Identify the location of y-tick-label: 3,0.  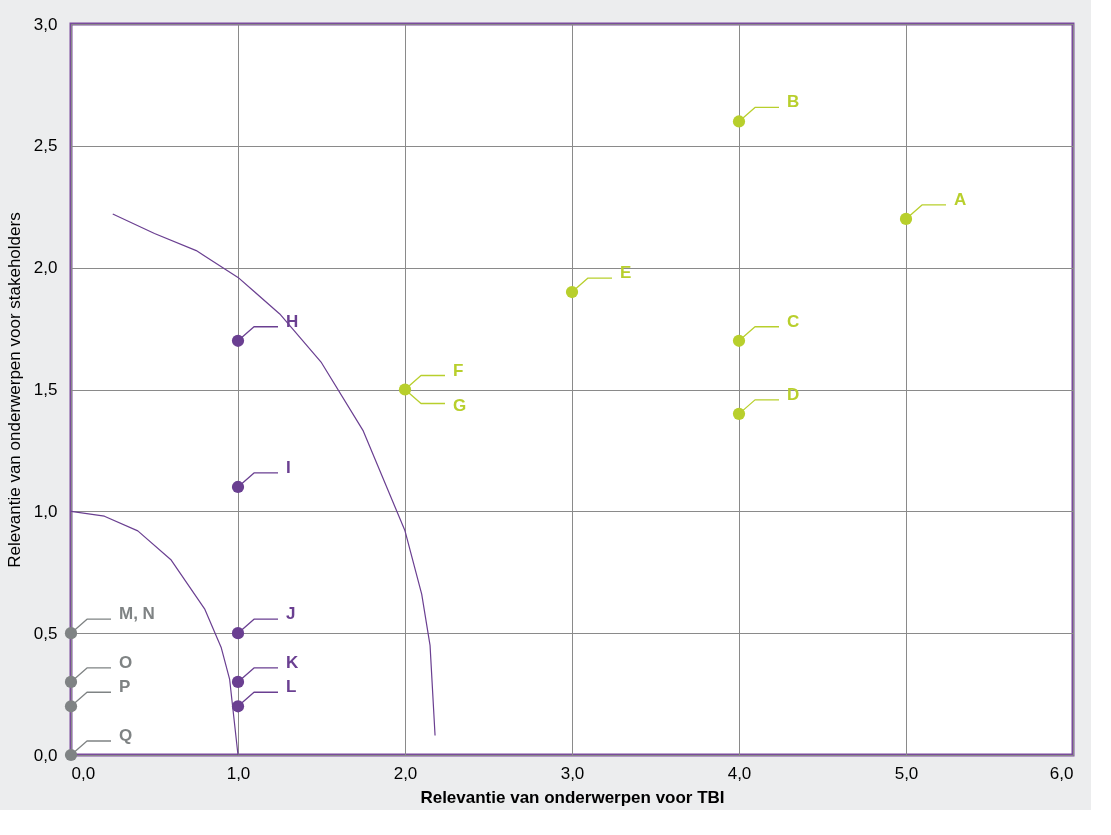
(45, 24).